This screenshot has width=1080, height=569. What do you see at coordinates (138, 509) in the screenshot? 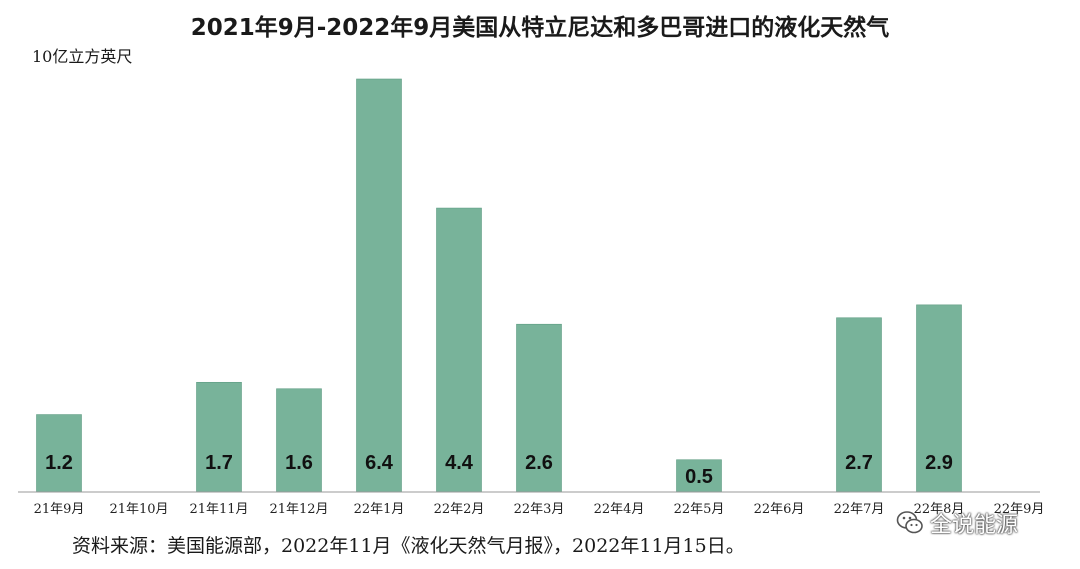
I see `x-tick-label: 21年10月` at bounding box center [138, 509].